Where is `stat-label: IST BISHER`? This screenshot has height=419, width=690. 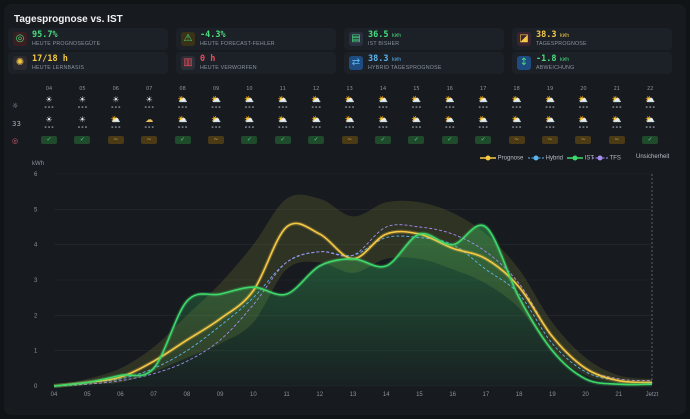 stat-label: IST BISHER is located at coordinates (384, 44).